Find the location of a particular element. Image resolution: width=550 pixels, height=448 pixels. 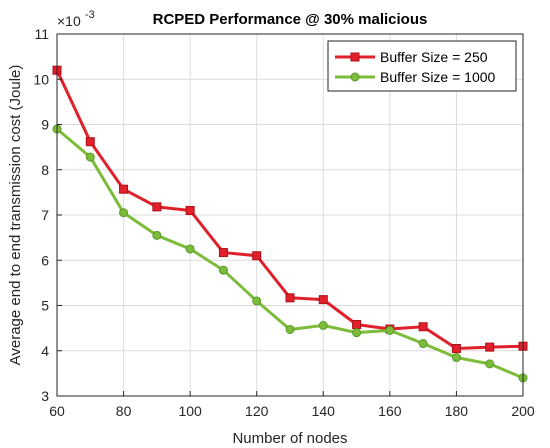

legend: Buffer Size = 250 Buffer Size = 1000 is located at coordinates (422, 66).